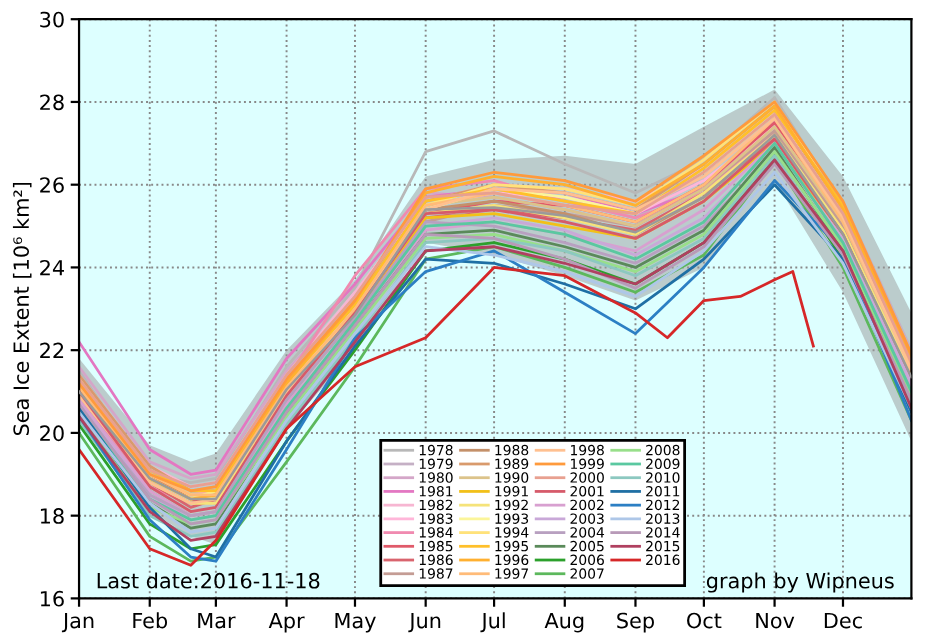  What do you see at coordinates (564, 622) in the screenshot?
I see `x-tick-label: Aug` at bounding box center [564, 622].